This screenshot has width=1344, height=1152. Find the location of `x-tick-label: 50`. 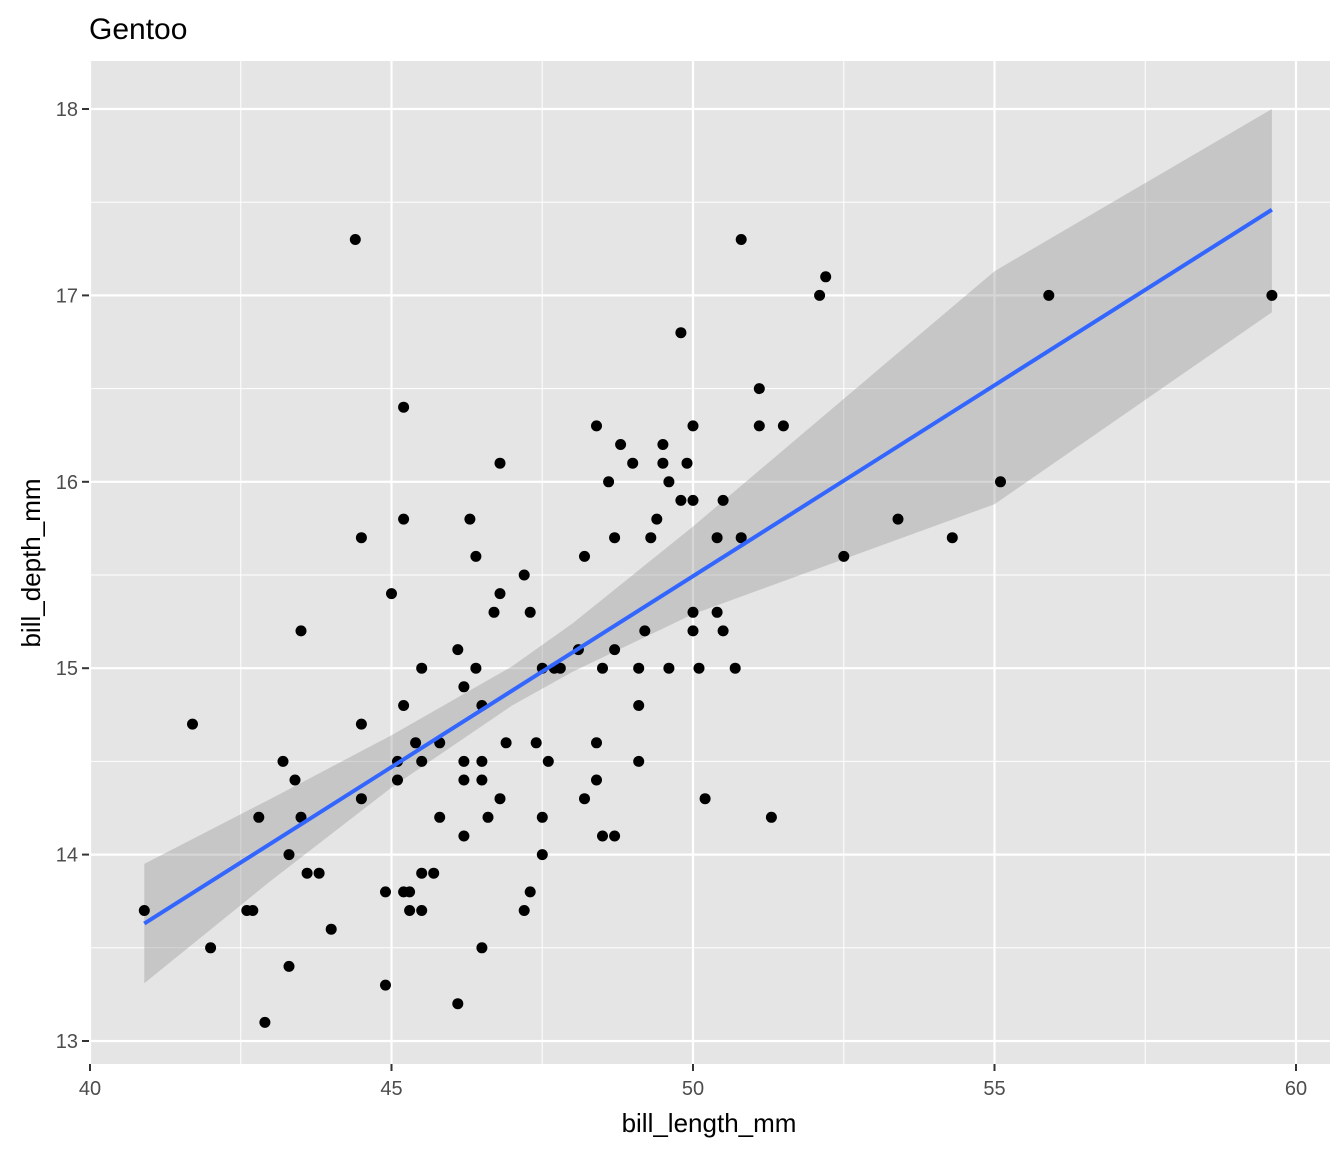

x-tick-label: 50 is located at coordinates (693, 1089).